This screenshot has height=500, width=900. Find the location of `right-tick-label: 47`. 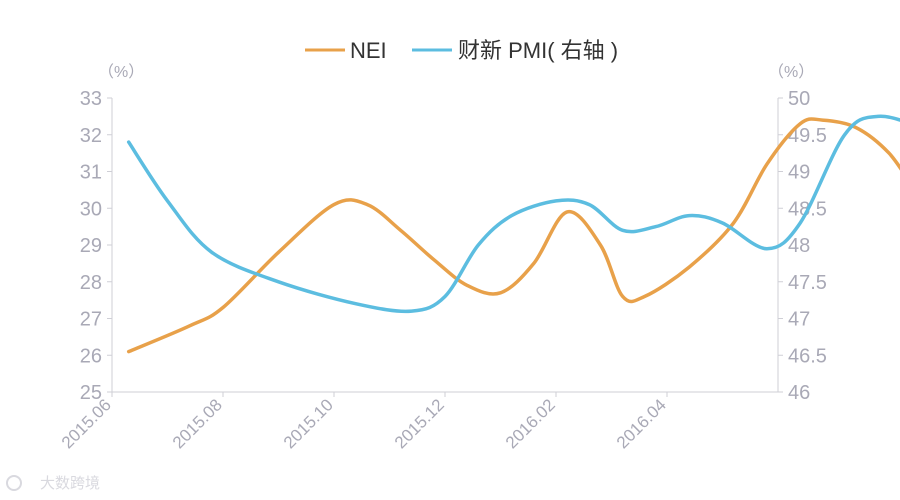

right-tick-label: 47 is located at coordinates (799, 320).